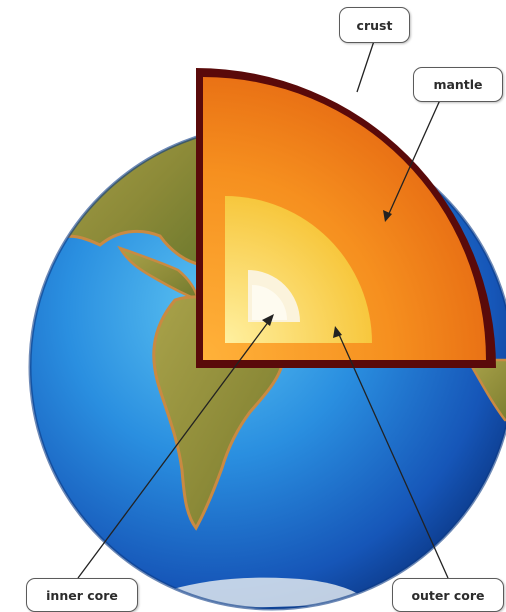 Image resolution: width=506 pixels, height=612 pixels. I want to click on mantle-pointer, so click(413, 159).